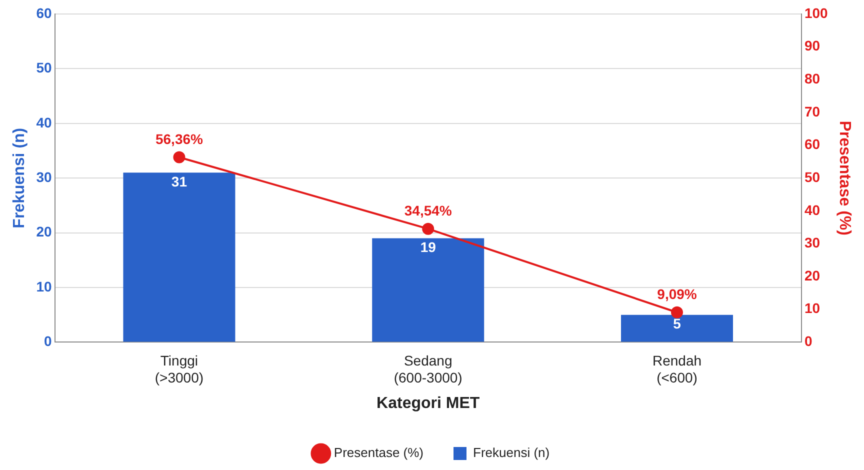  Describe the element at coordinates (816, 12) in the screenshot. I see `y2-tick-label: 100` at that location.